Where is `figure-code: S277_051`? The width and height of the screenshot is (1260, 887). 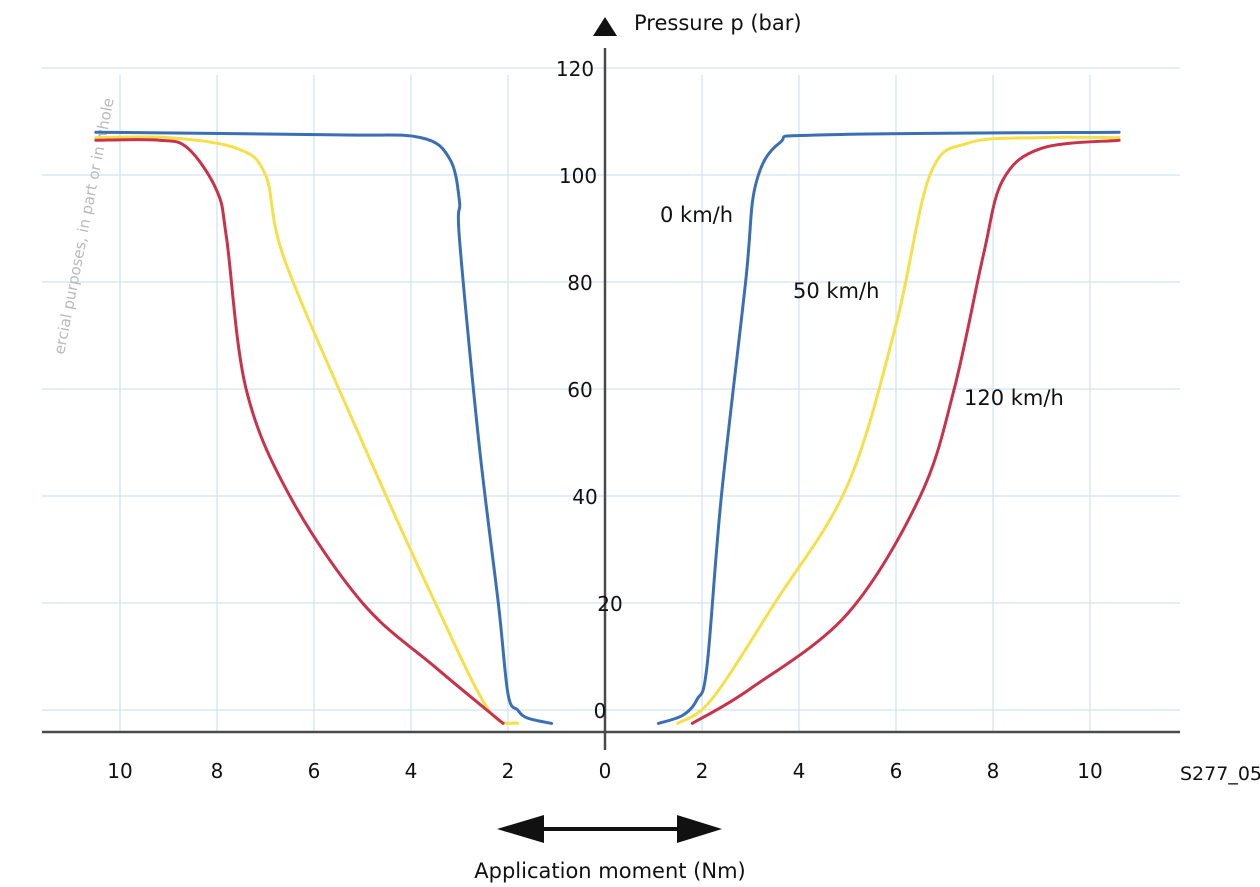 figure-code: S277_051 is located at coordinates (1220, 774).